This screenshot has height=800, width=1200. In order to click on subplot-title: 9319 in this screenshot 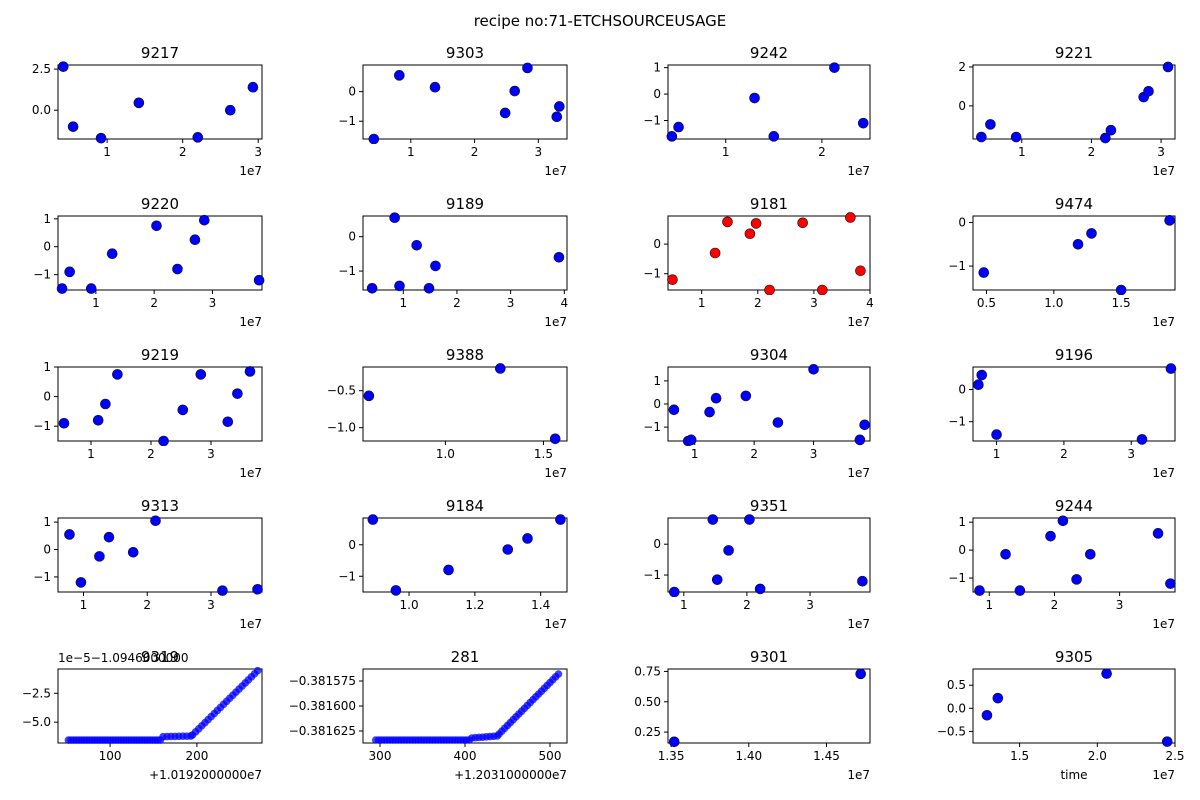, I will do `click(160, 657)`.